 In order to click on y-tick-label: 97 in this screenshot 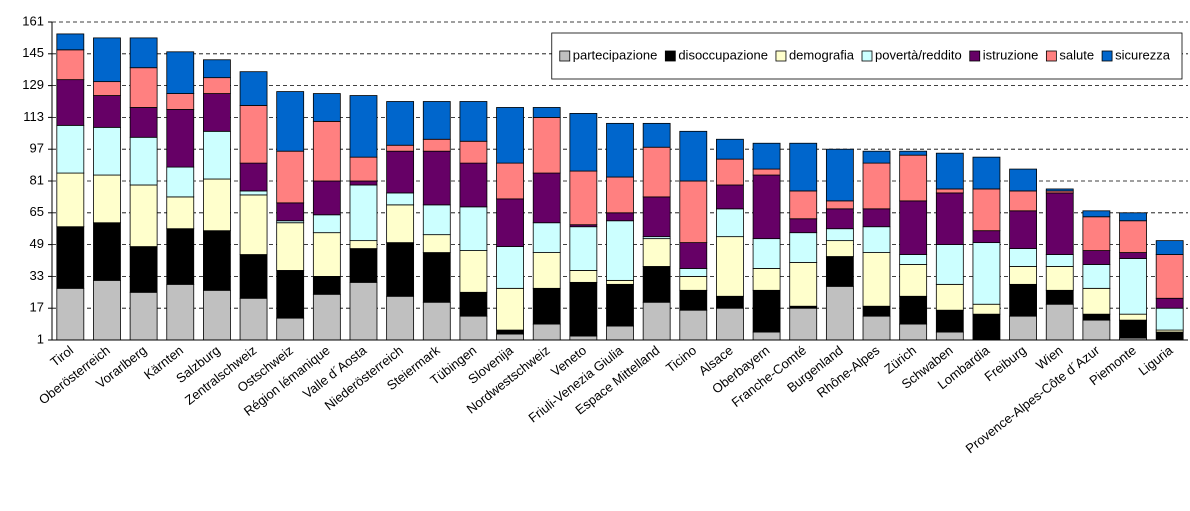, I will do `click(37, 148)`.